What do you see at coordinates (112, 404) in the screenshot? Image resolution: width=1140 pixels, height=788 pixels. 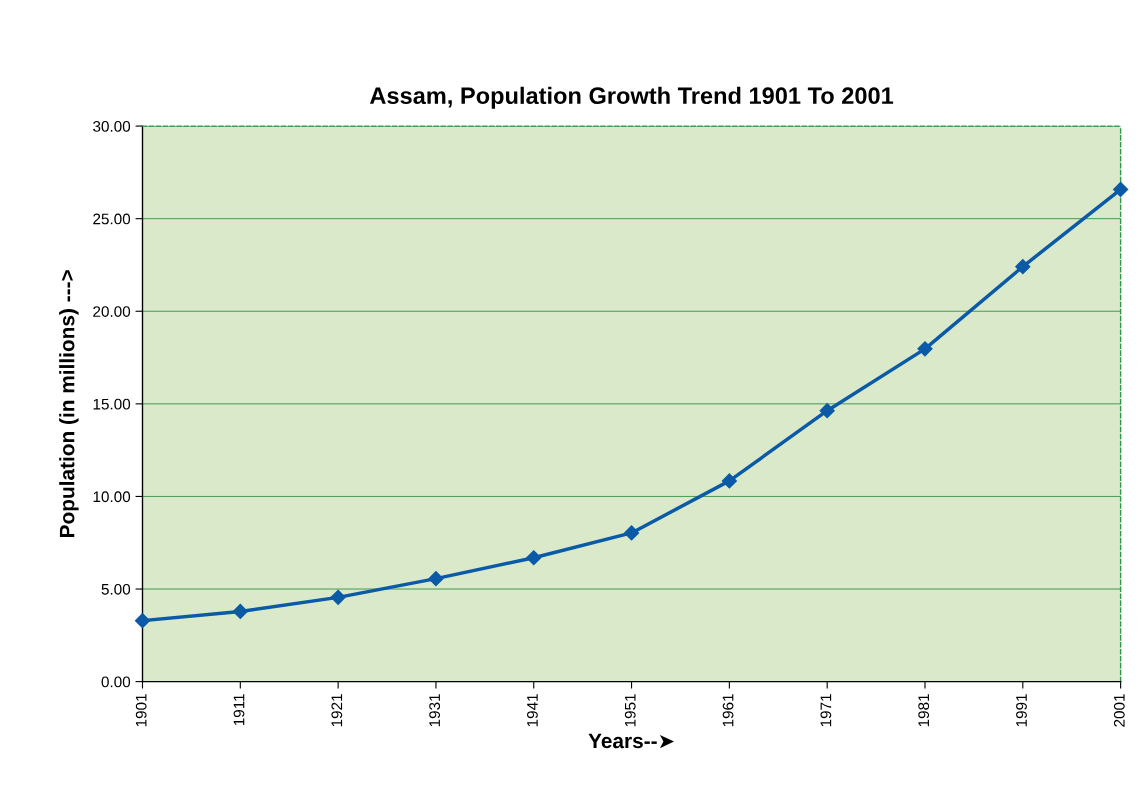 I see `y-tick-label: 15.00` at bounding box center [112, 404].